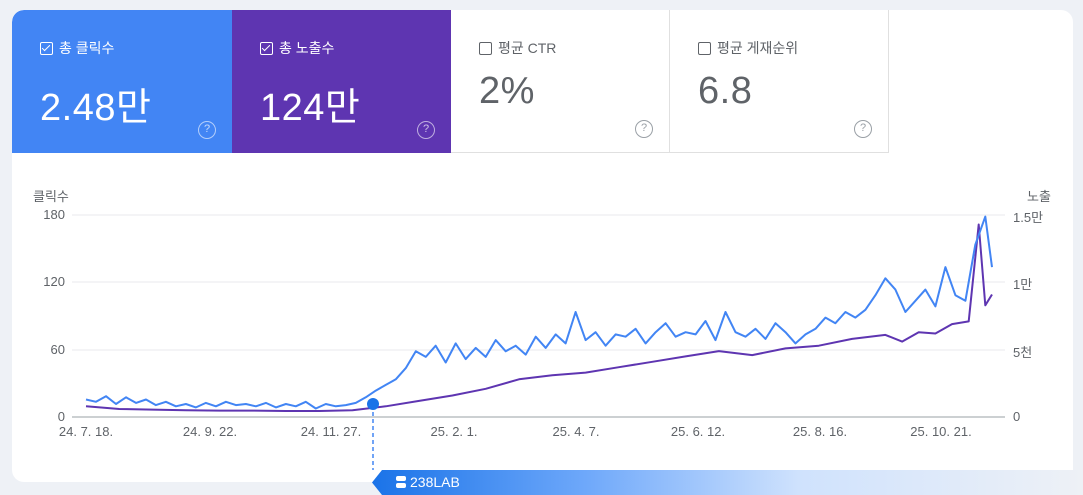 The height and width of the screenshot is (495, 1083). I want to click on tile-value: 2.48만, so click(96, 108).